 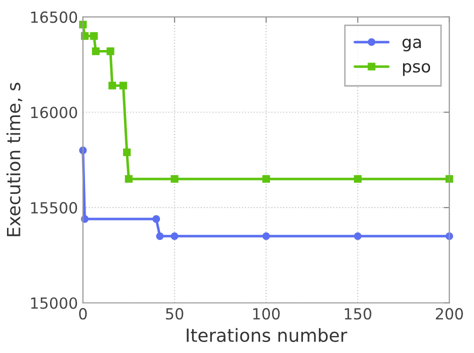 What do you see at coordinates (54, 112) in the screenshot?
I see `y-tick-label: 16000` at bounding box center [54, 112].